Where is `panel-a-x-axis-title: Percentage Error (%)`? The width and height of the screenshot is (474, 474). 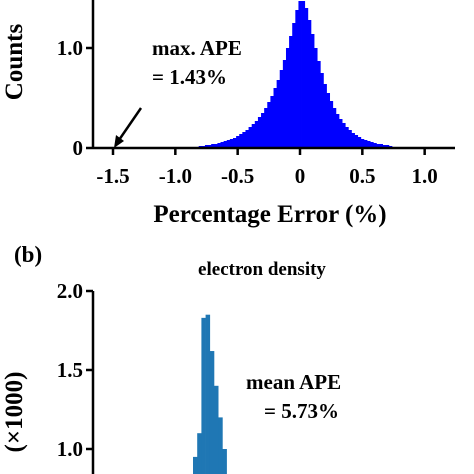 panel-a-x-axis-title: Percentage Error (%) is located at coordinates (269, 214).